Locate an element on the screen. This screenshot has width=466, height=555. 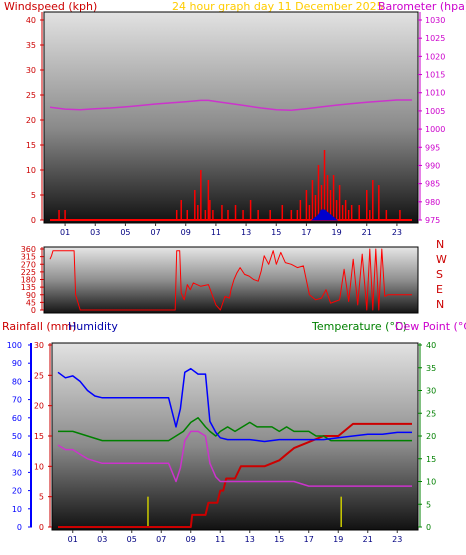
rain-pct-y-tick-label: 50 is located at coordinates (17, 436).